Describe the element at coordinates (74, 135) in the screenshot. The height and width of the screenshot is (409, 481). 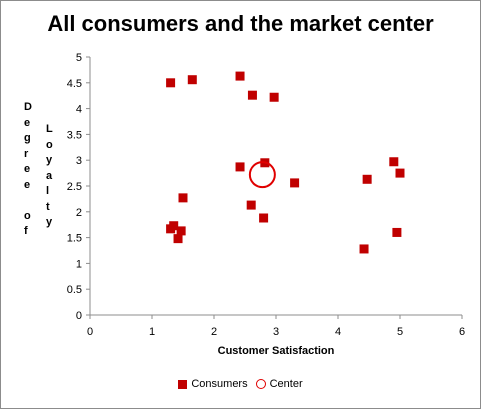
I see `y-tick-label: 3.5` at that location.